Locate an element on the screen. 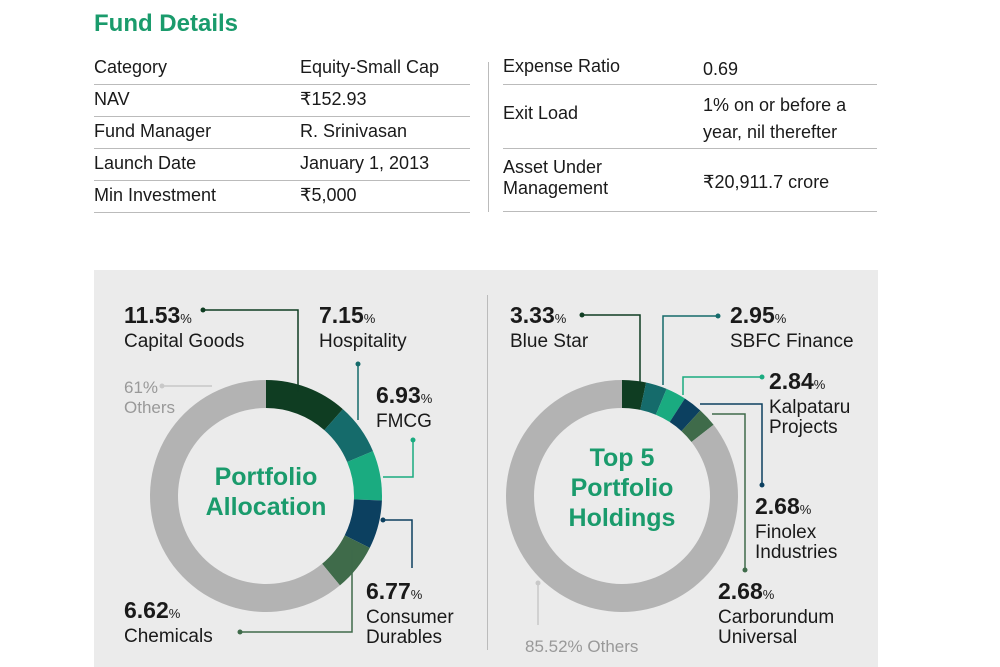  row-label: NAV is located at coordinates (112, 99).